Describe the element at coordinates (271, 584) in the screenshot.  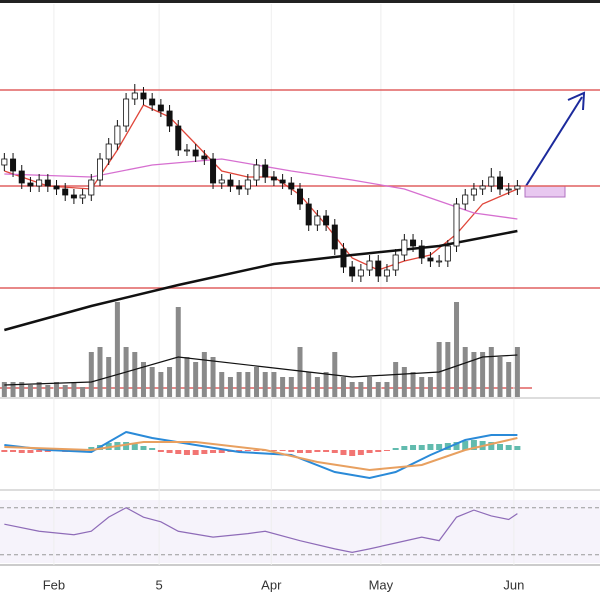
I see `x-tick-label: Apr` at that location.